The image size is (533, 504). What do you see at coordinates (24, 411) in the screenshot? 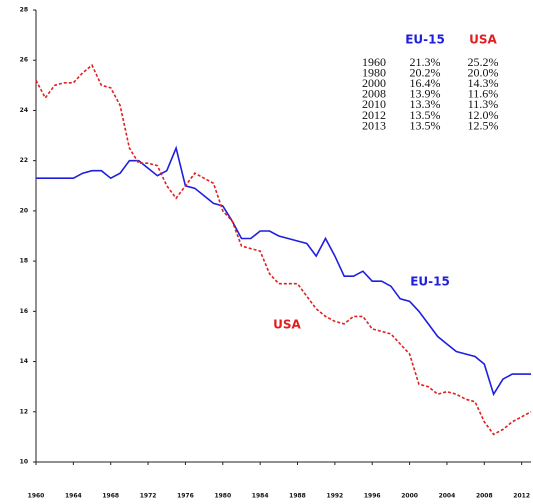
I see `y-tick-label: 12` at bounding box center [24, 411].